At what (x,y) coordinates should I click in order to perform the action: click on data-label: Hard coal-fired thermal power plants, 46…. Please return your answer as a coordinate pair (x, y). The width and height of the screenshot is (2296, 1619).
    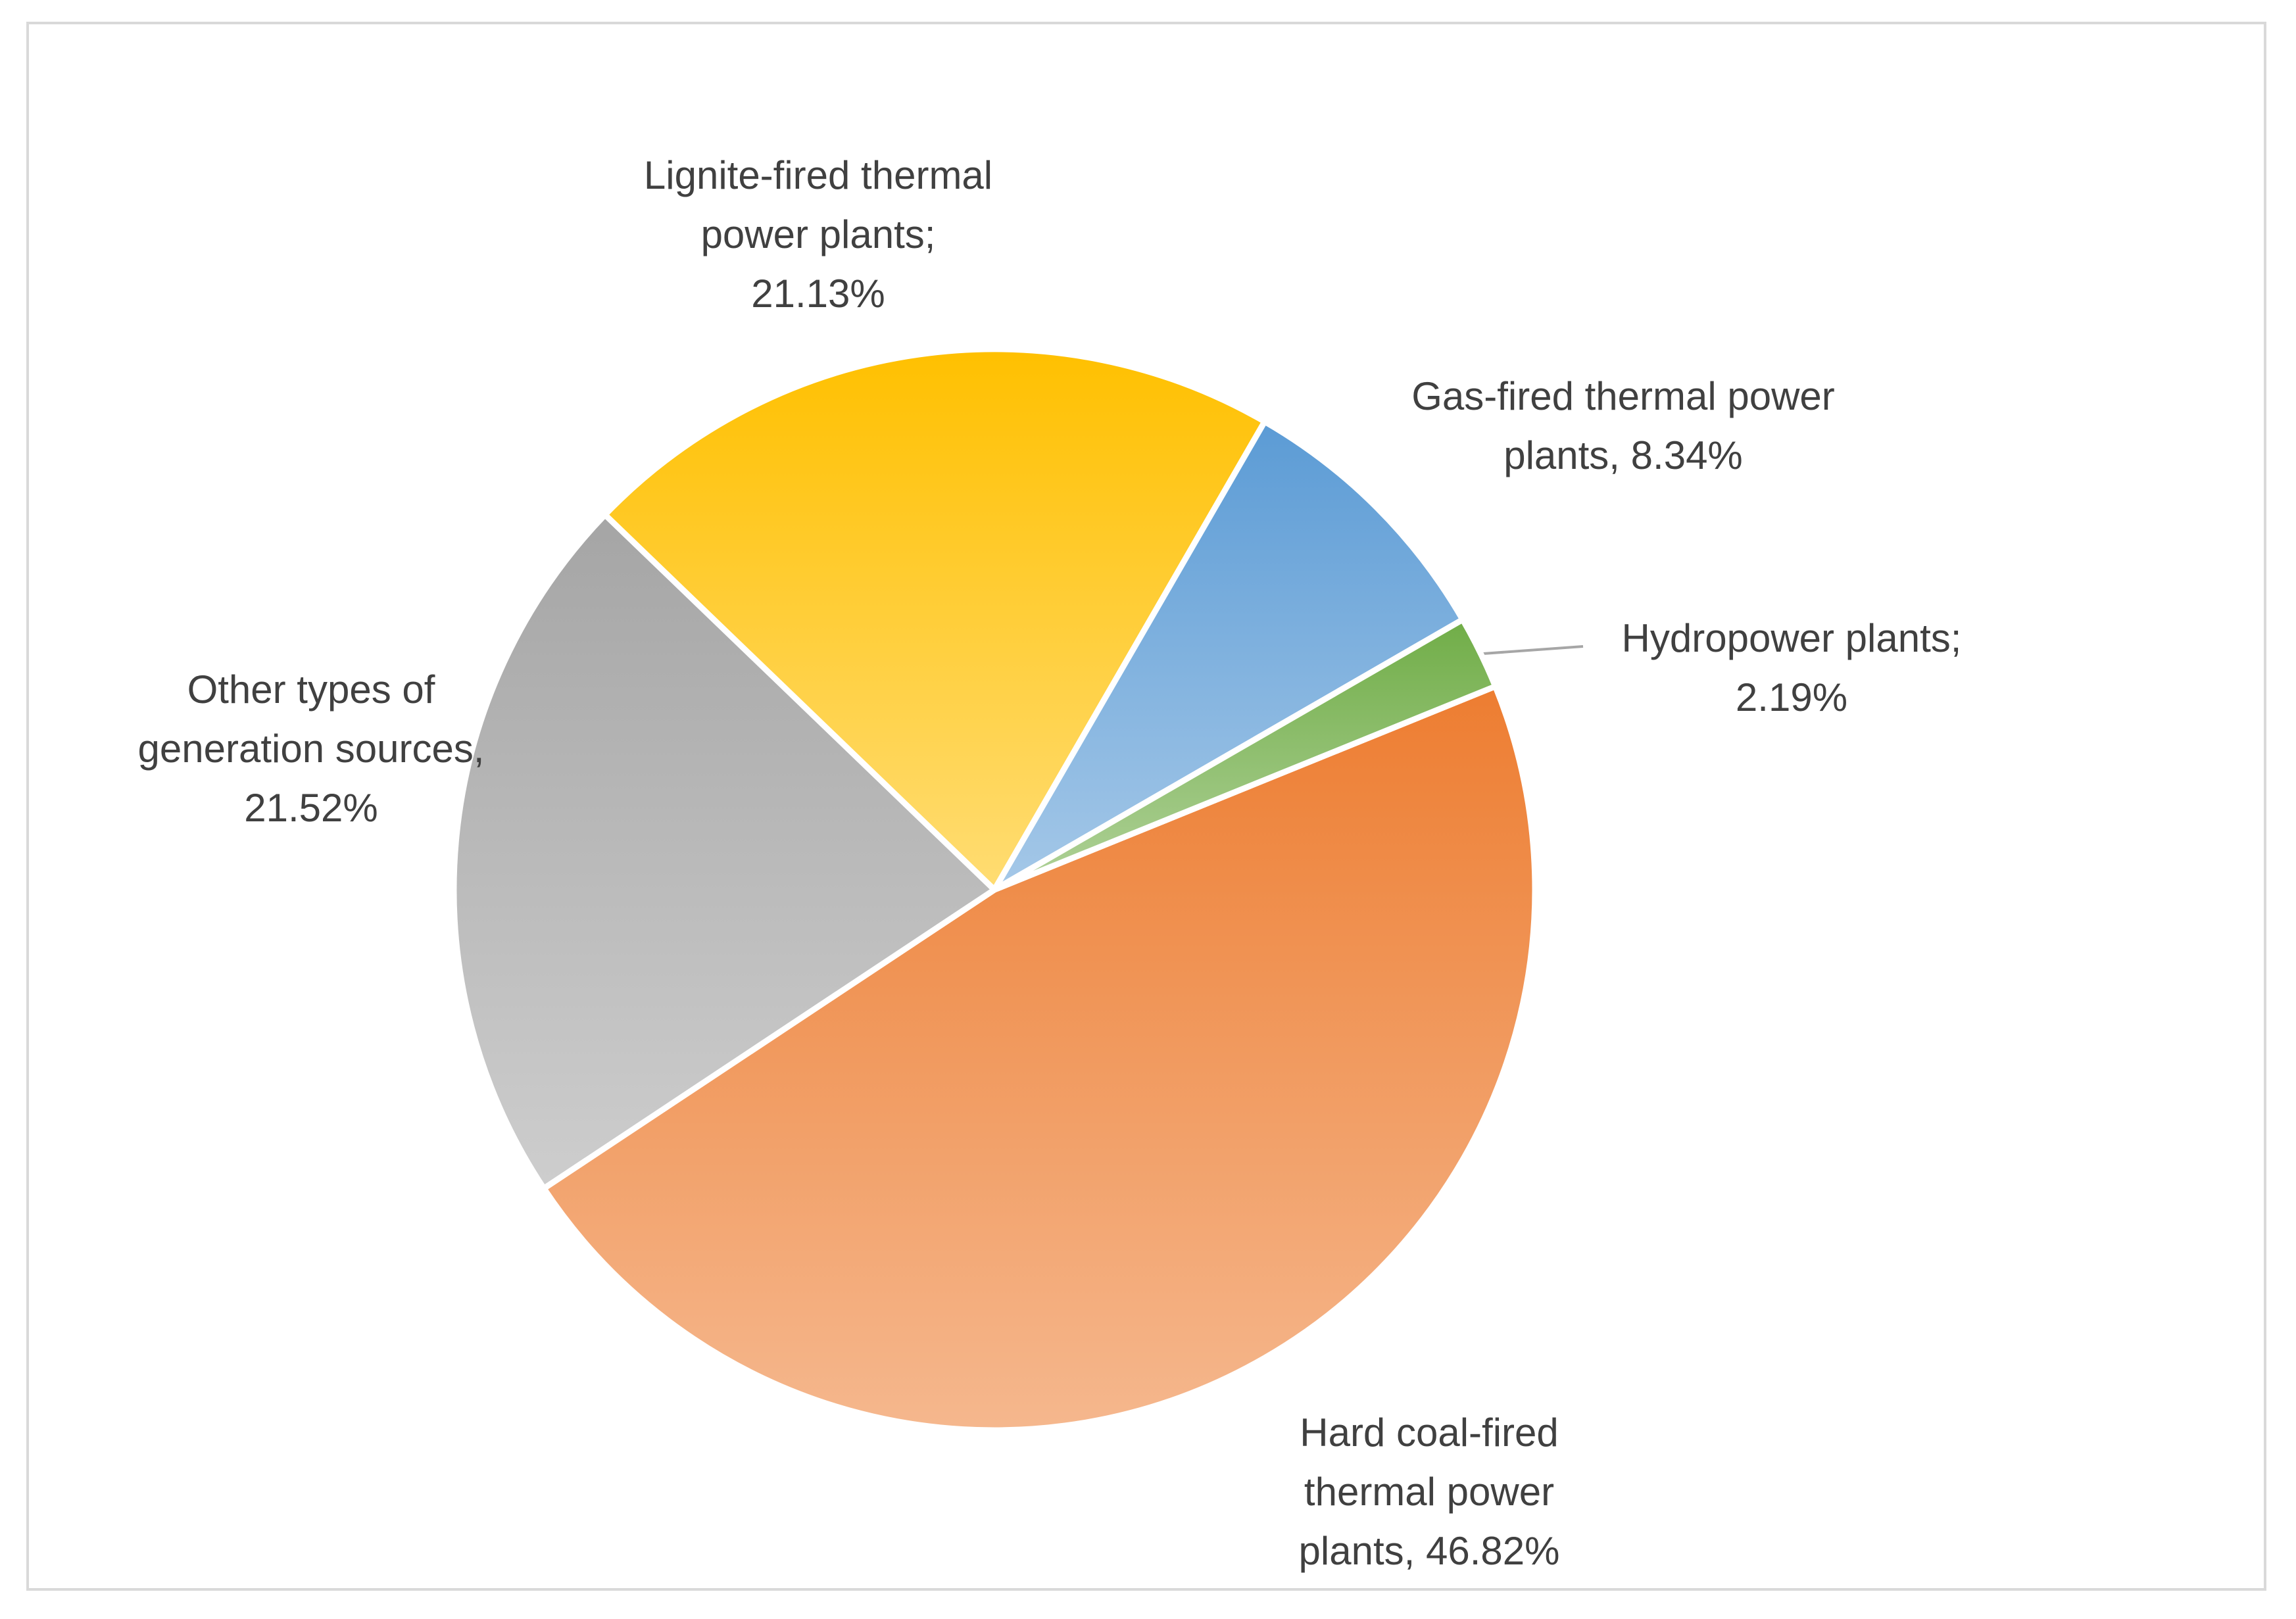
    Looking at the image, I should click on (1429, 1492).